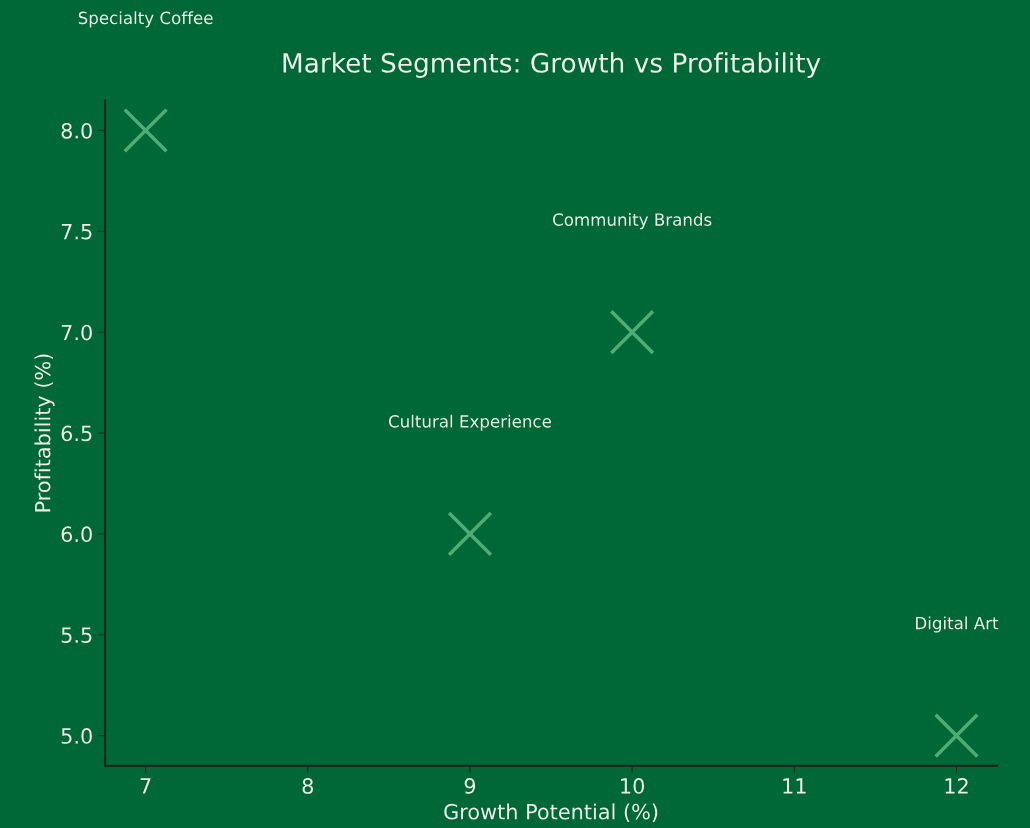 The height and width of the screenshot is (828, 1030). What do you see at coordinates (145, 786) in the screenshot?
I see `x-tick-label: 7` at bounding box center [145, 786].